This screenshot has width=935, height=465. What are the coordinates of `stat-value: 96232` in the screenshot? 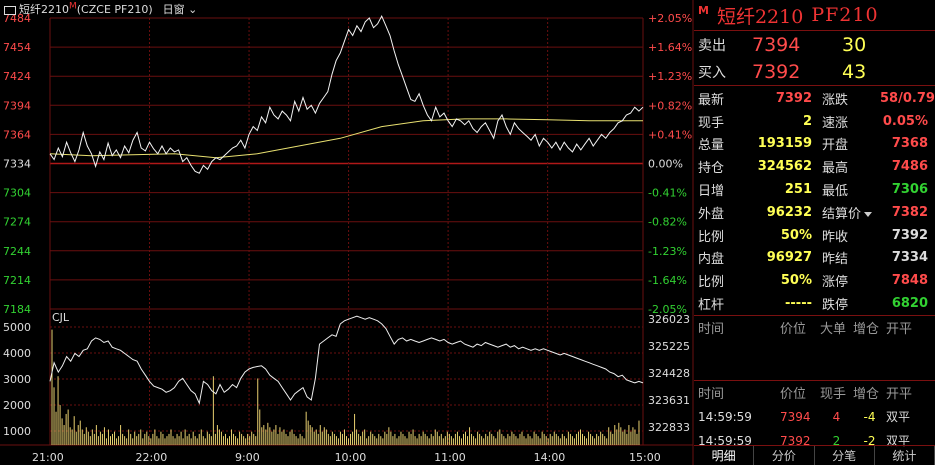 It's located at (789, 212).